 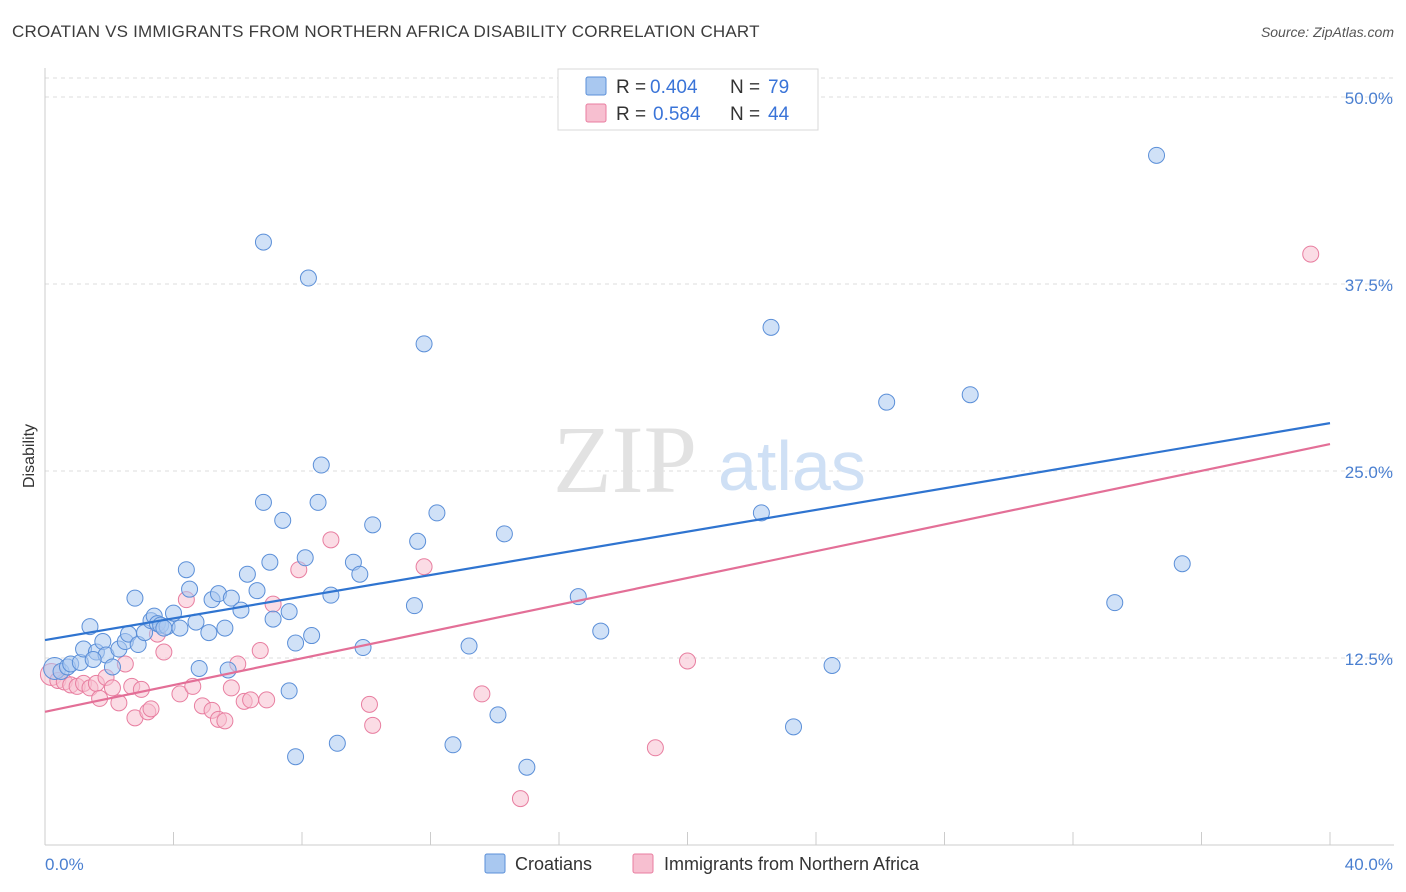 What do you see at coordinates (778, 87) in the screenshot?
I see `legend-n-value-croatians: 79` at bounding box center [778, 87].